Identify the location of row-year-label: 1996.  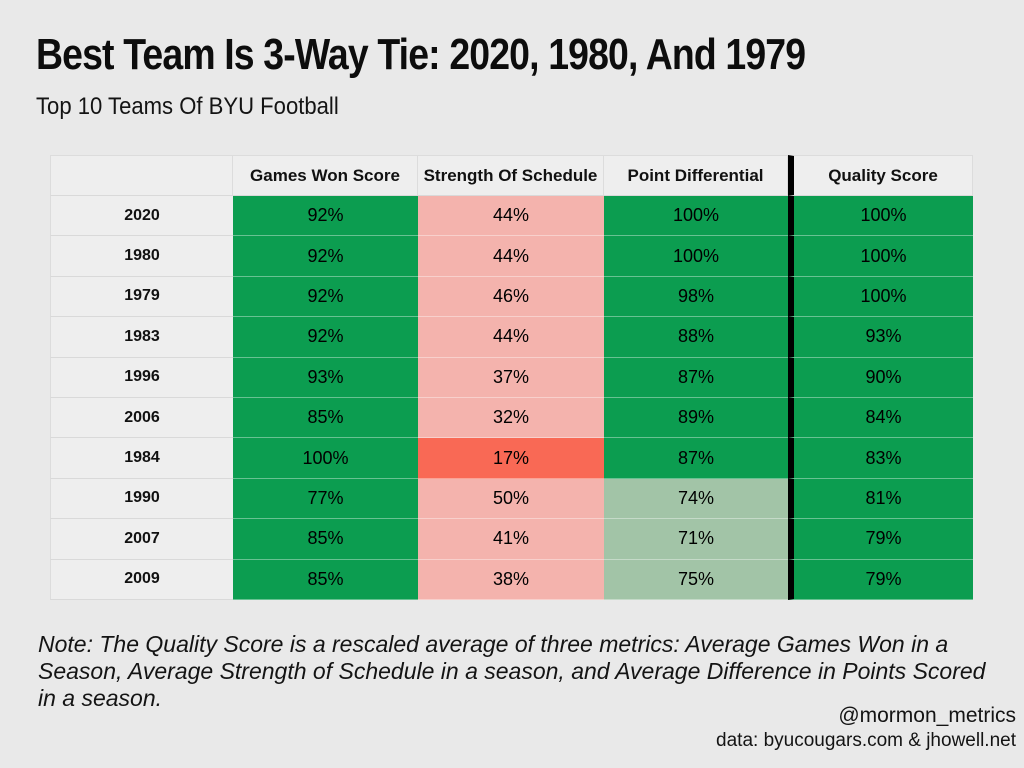
(141, 377).